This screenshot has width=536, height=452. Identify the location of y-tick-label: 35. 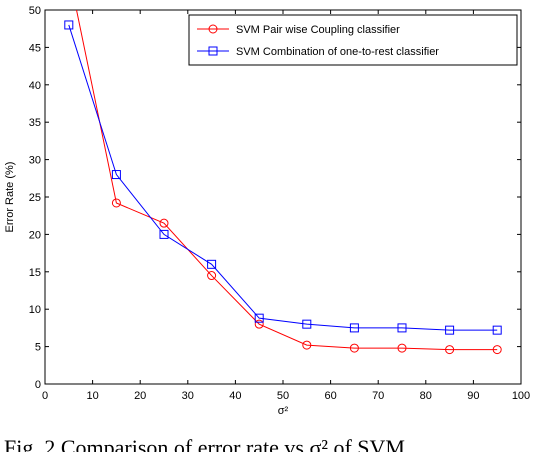
(35, 123).